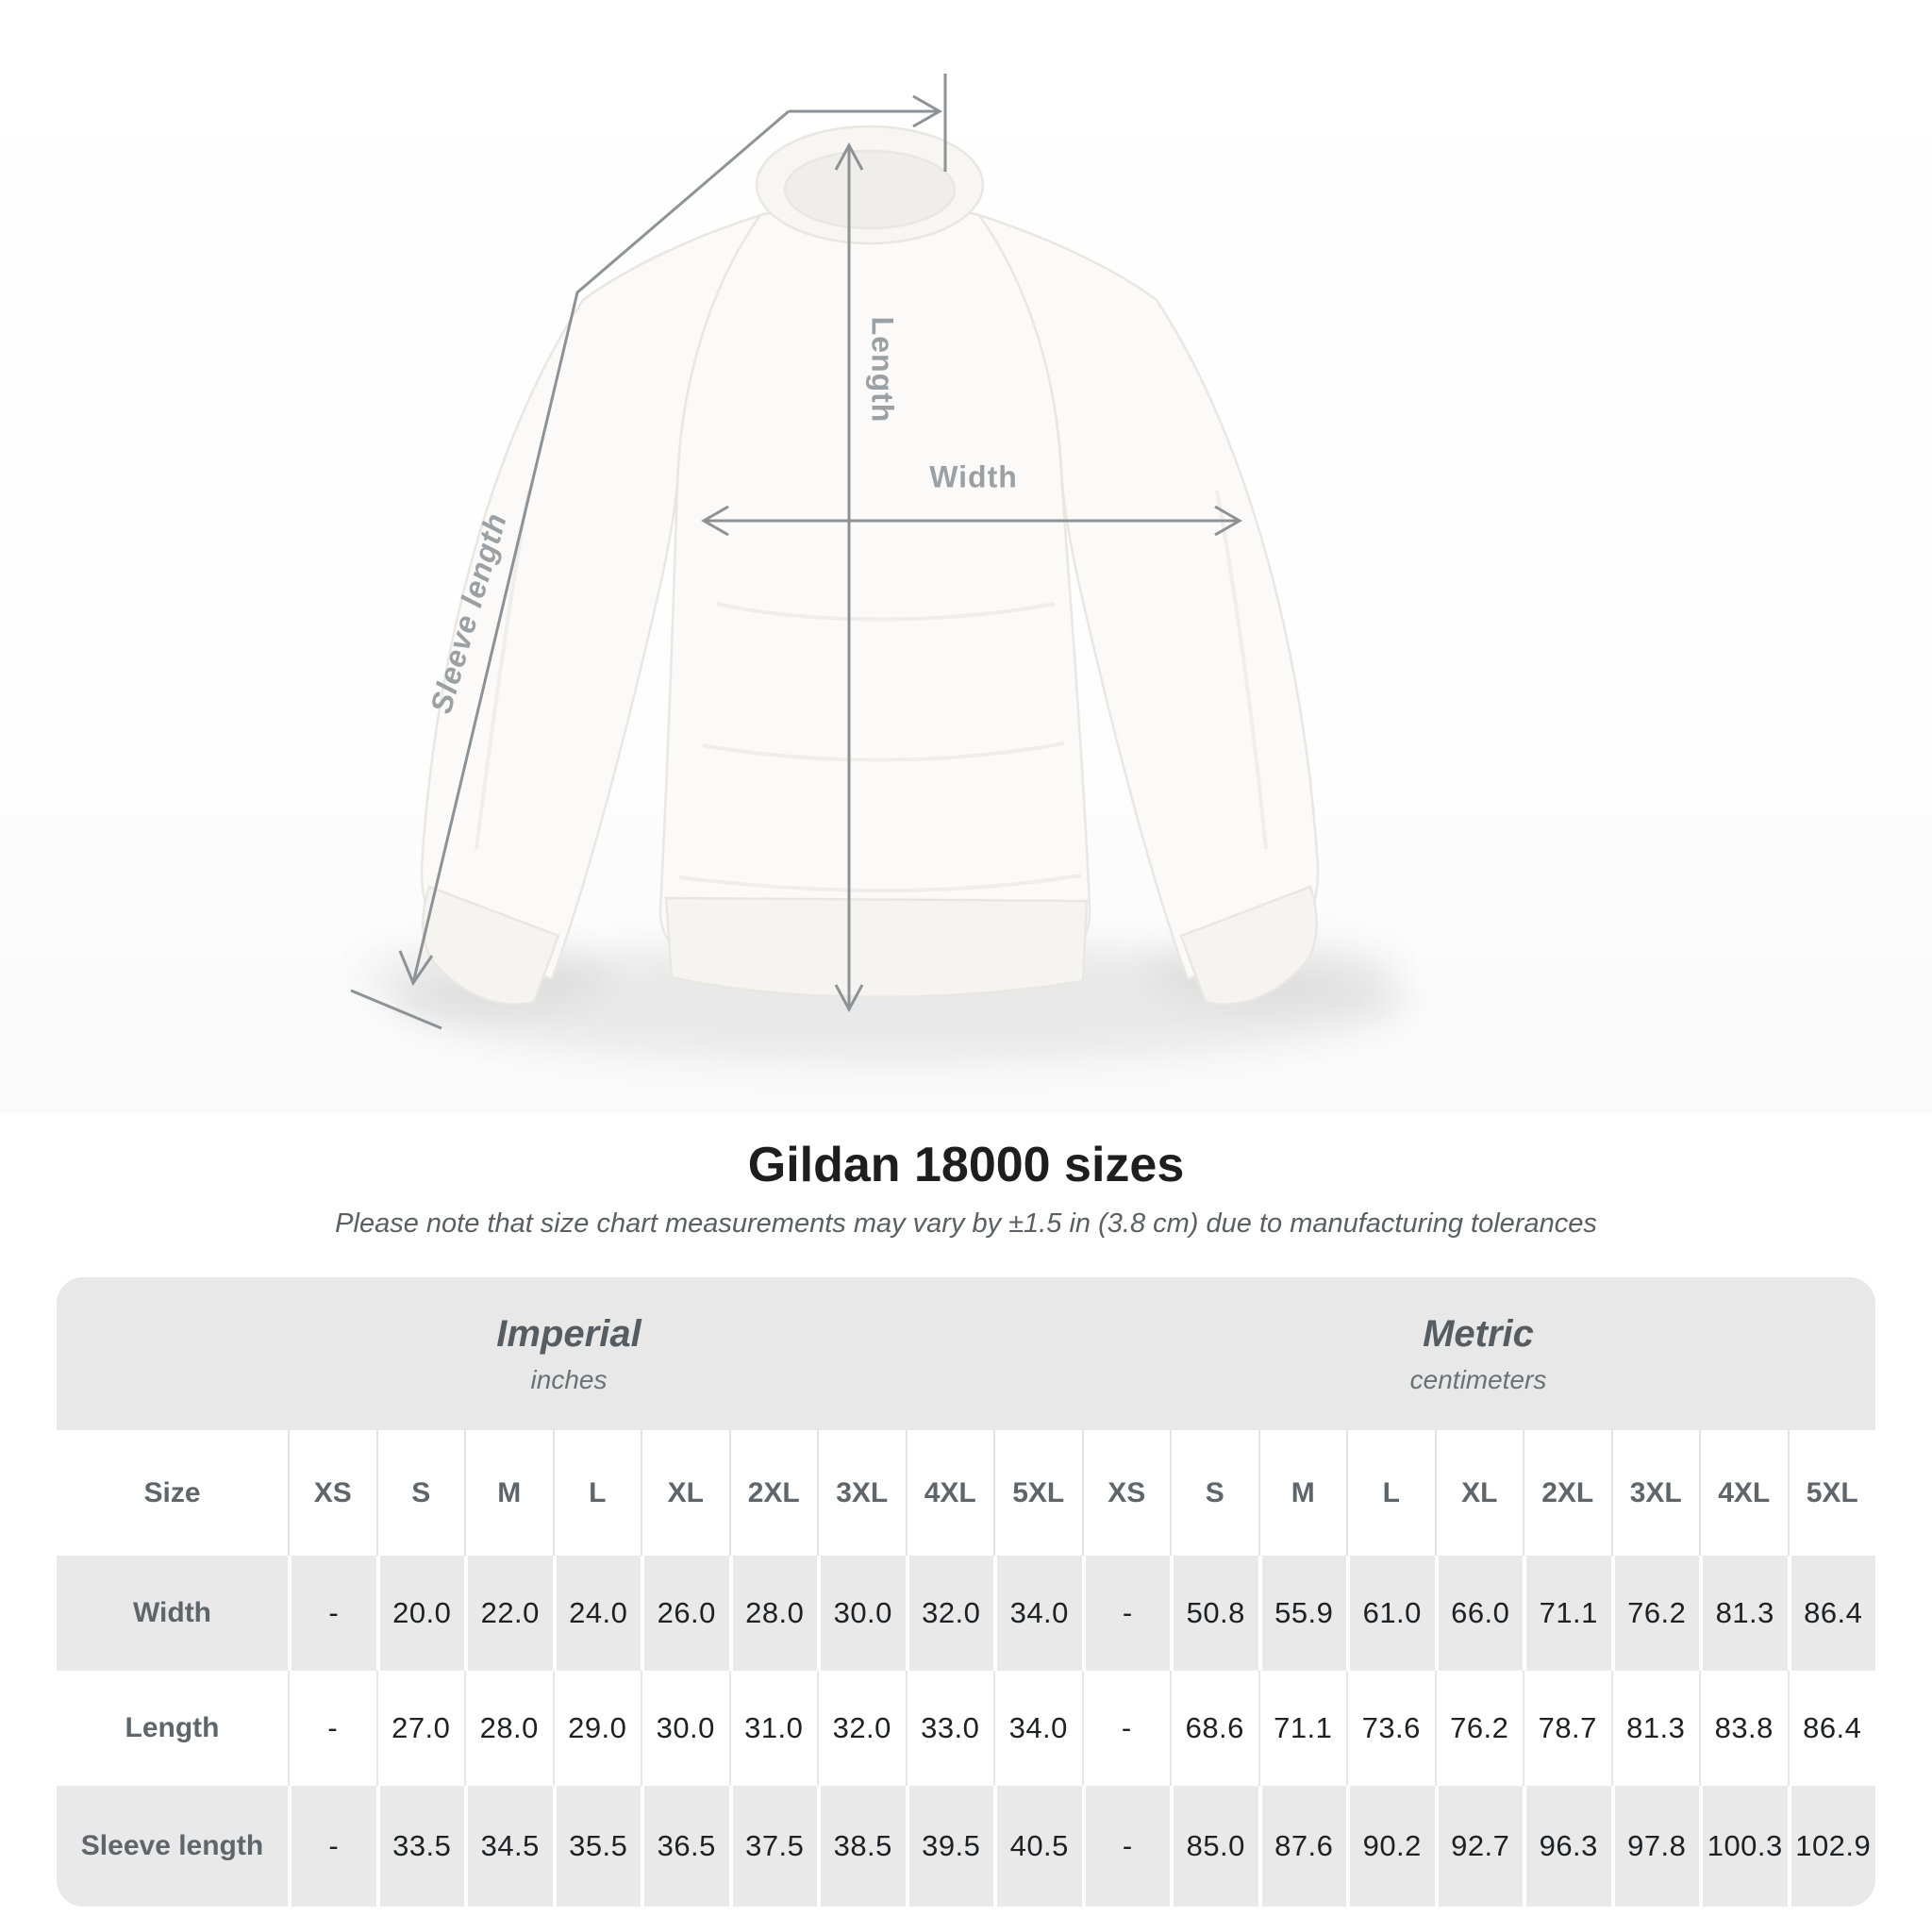  What do you see at coordinates (420, 1493) in the screenshot?
I see `column-header-imperial-s: S` at bounding box center [420, 1493].